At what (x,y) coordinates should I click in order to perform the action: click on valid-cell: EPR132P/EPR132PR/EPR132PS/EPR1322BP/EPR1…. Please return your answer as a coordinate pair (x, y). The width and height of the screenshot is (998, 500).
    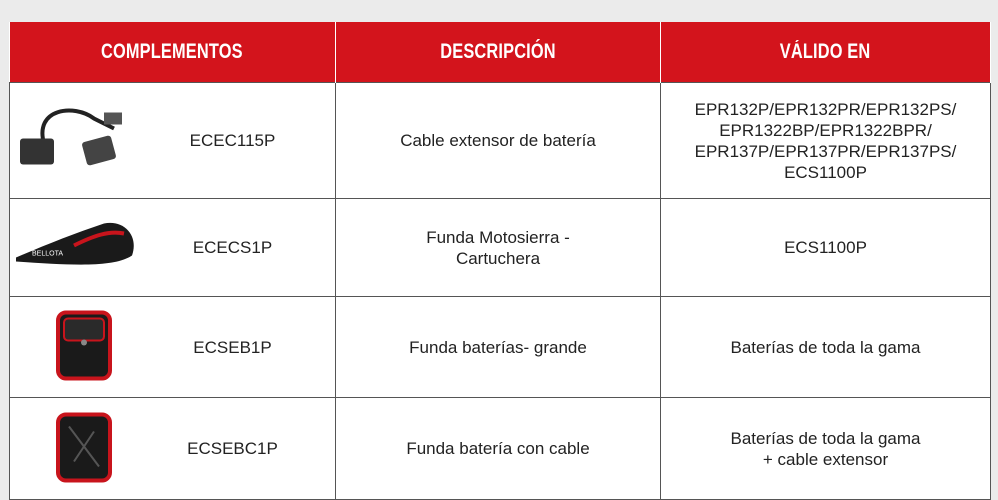
    Looking at the image, I should click on (825, 140).